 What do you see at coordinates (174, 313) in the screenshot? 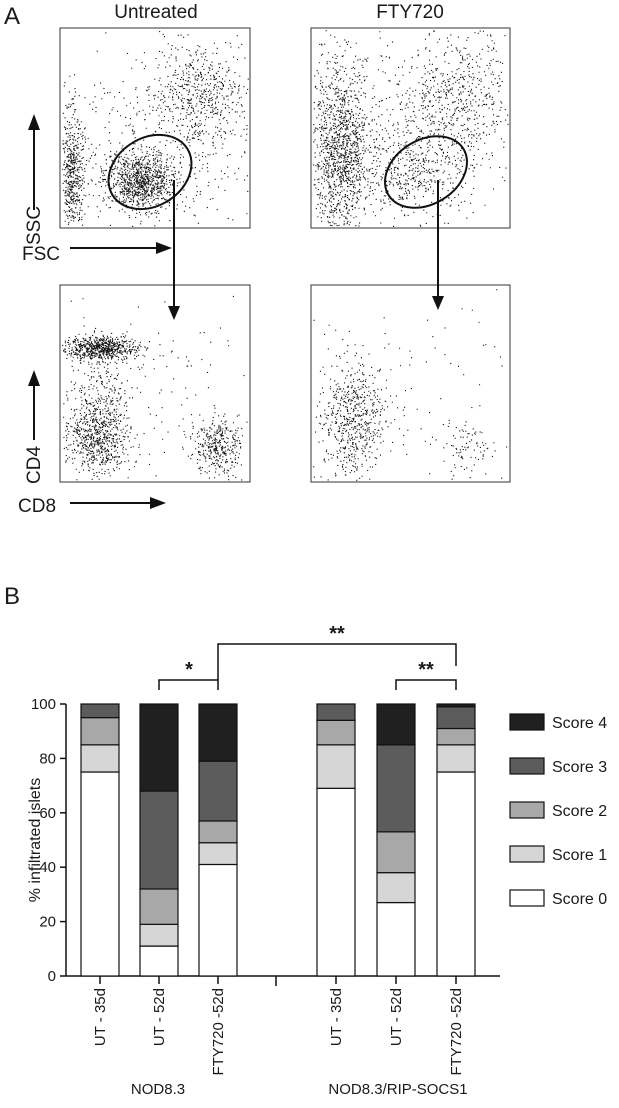
I see `gate-arrow-head-untreated` at bounding box center [174, 313].